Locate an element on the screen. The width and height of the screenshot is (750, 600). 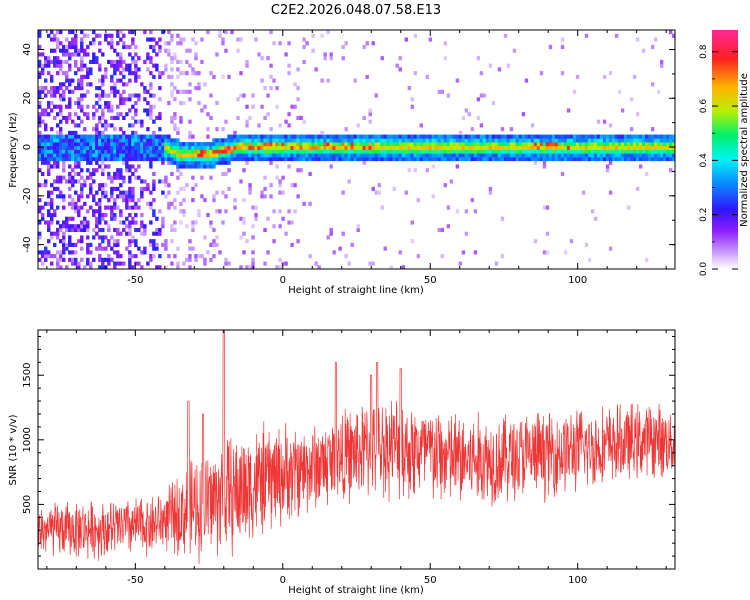
snr-x-tick-label: 100 is located at coordinates (577, 580).